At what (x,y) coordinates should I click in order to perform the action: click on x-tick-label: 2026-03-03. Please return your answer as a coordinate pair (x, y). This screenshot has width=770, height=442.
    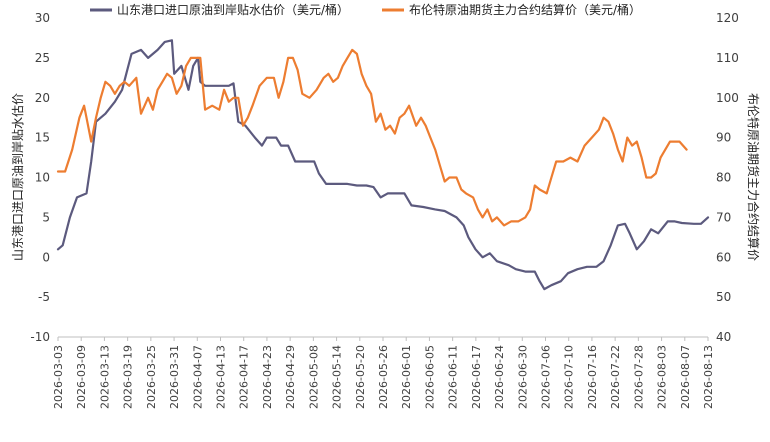
    Looking at the image, I should click on (58, 377).